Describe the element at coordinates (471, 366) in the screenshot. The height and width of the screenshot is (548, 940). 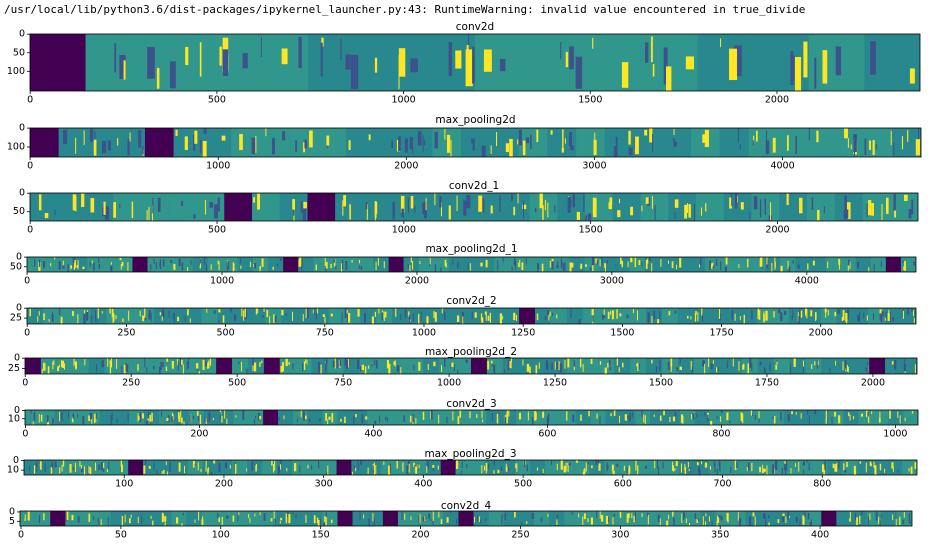
I see `feature-map` at that location.